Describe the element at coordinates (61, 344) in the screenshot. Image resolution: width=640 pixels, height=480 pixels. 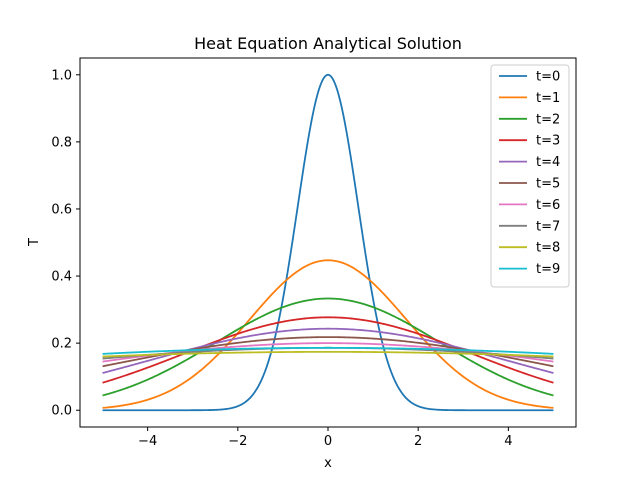
I see `y-tick-label: 0.2` at that location.